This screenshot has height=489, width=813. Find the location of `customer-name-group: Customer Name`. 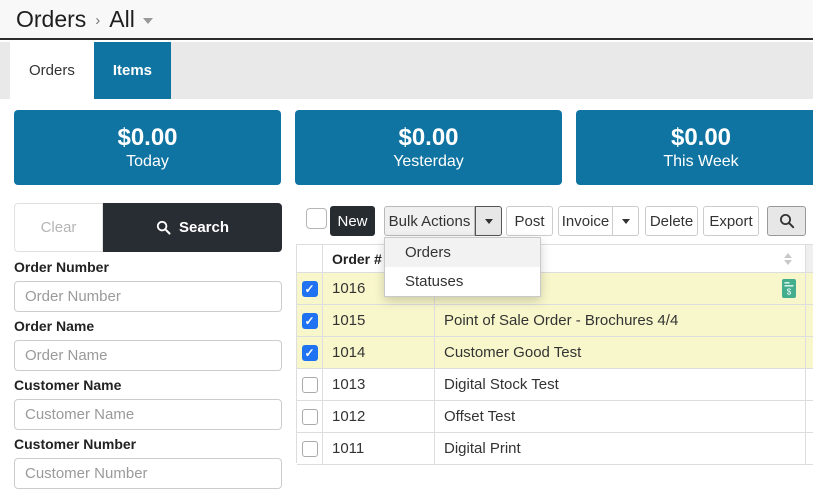

customer-name-group: Customer Name is located at coordinates (148, 403).